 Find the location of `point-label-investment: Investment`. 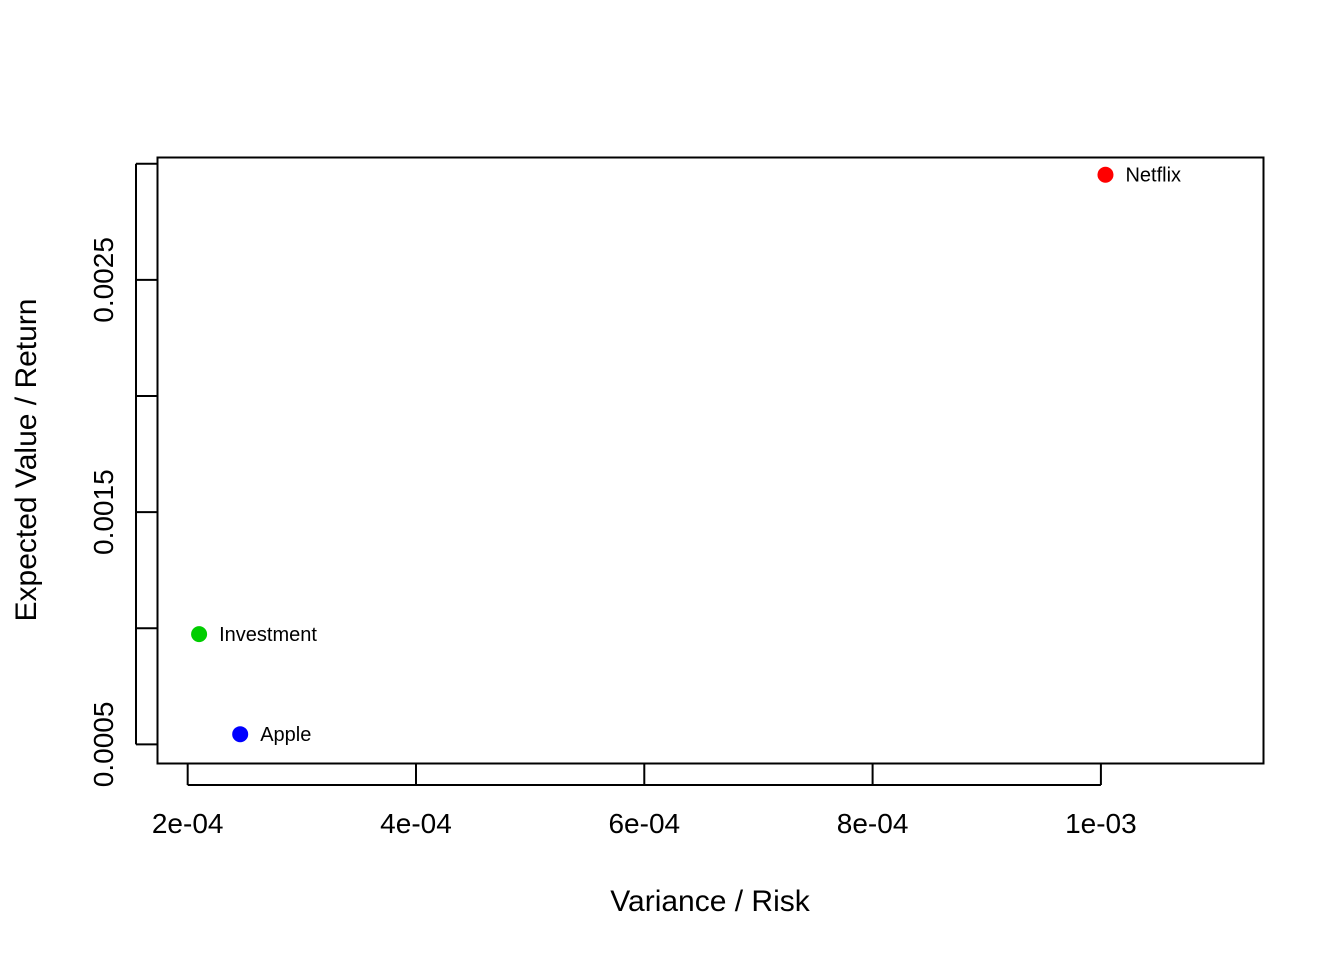

point-label-investment: Investment is located at coordinates (268, 635).